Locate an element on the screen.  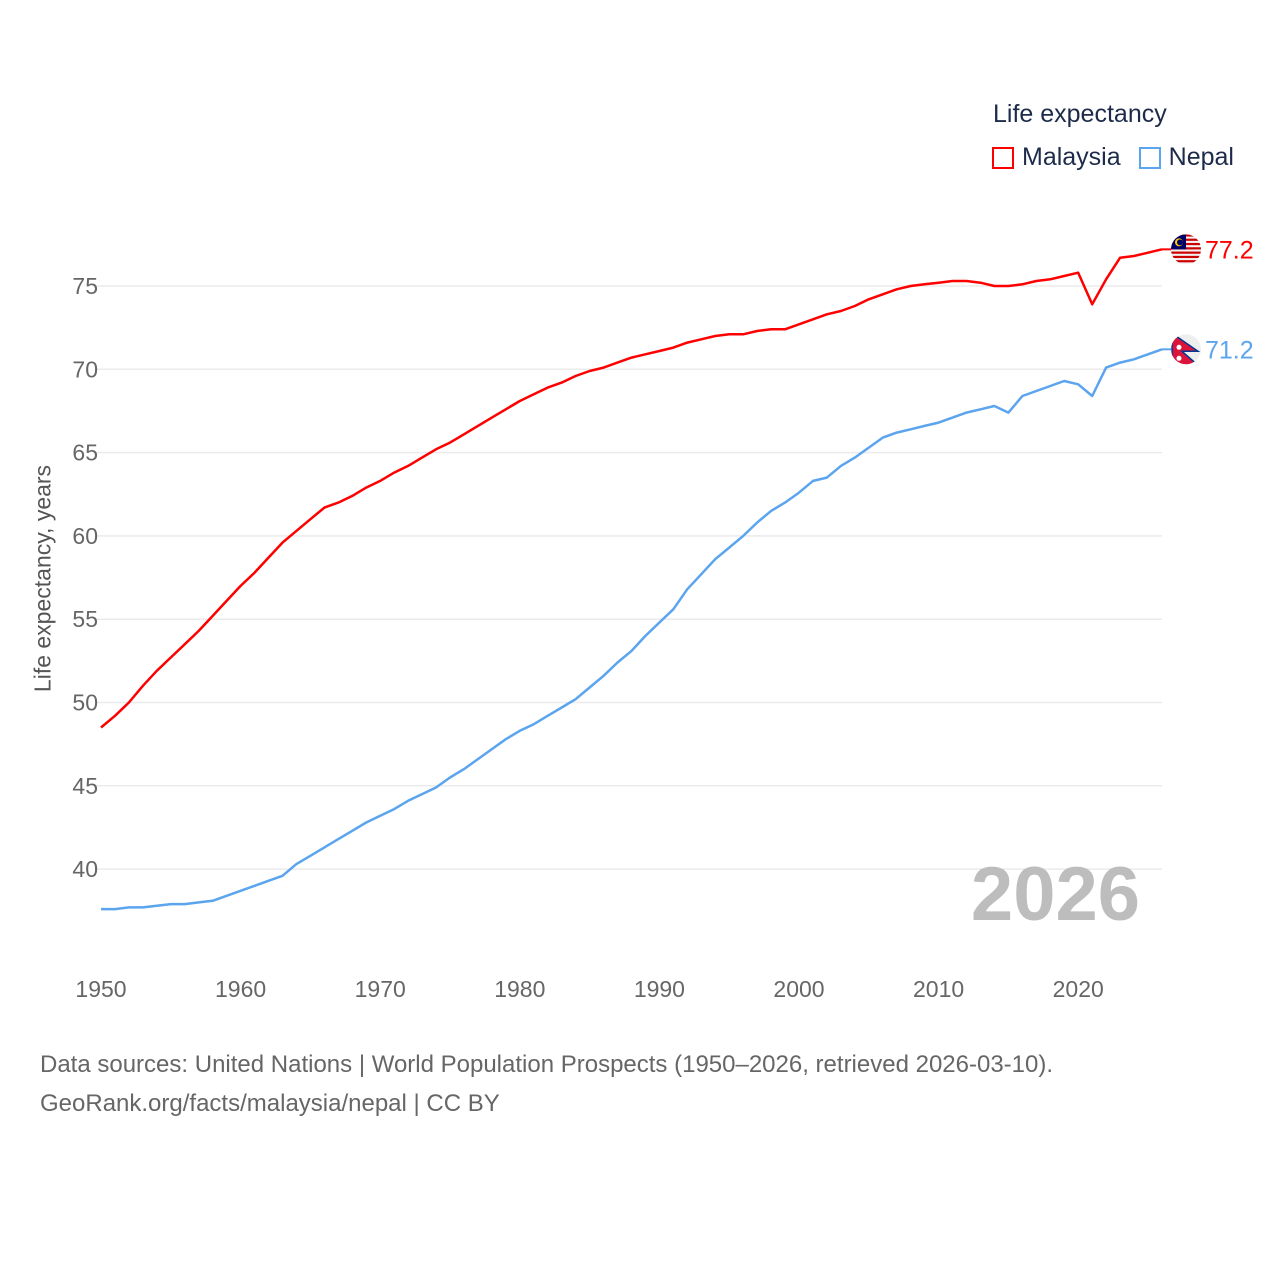
nepal-flag-icon is located at coordinates (1186, 349).